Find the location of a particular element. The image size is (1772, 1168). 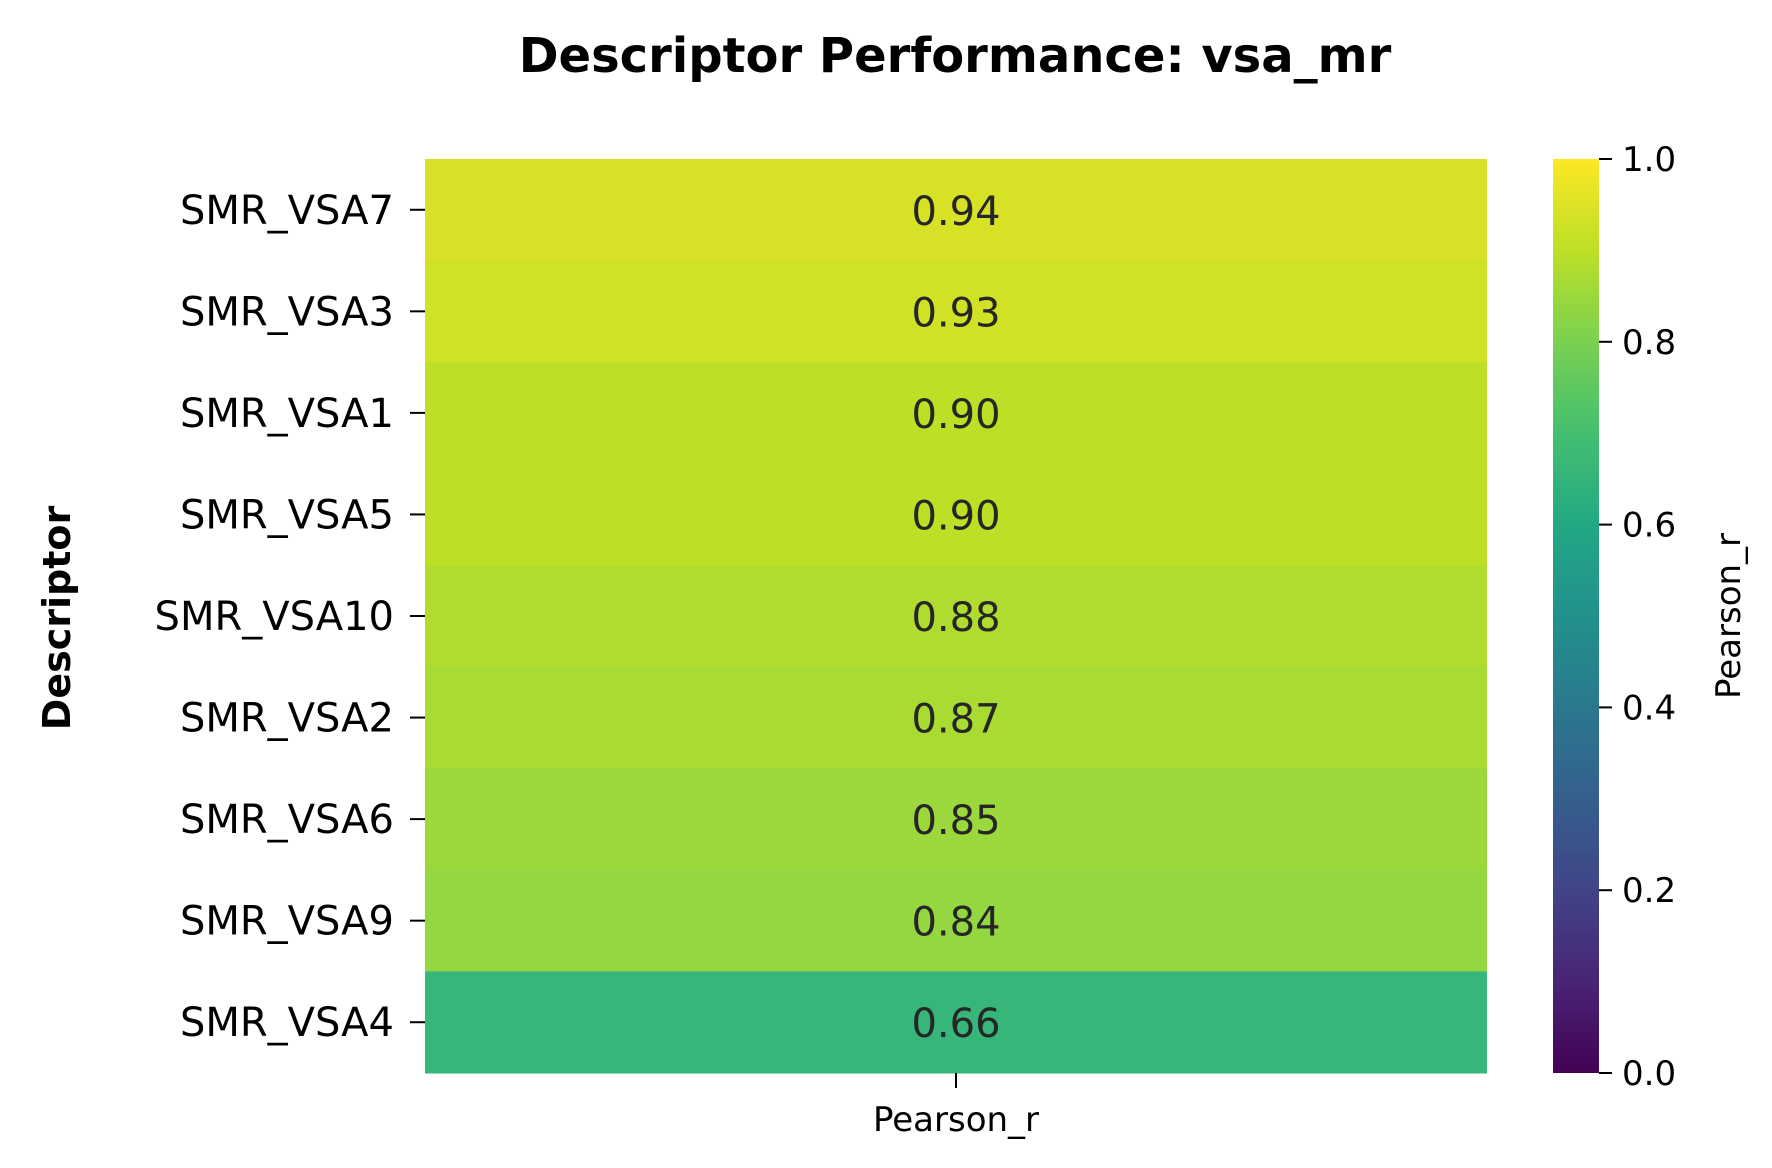

chart-title: Descriptor Performance: vsa_mr is located at coordinates (955, 56).